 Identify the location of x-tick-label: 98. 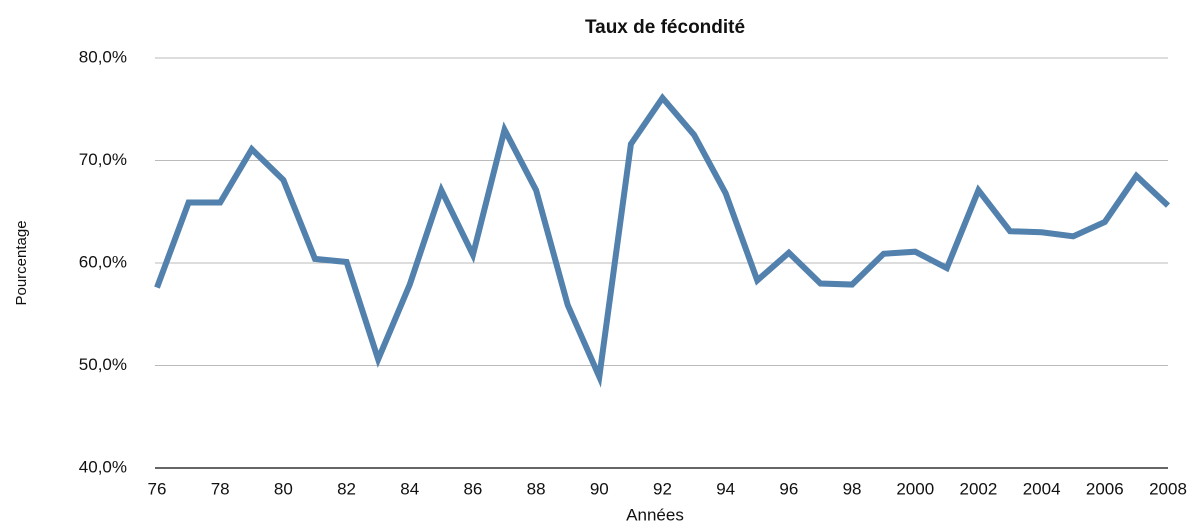
(852, 488).